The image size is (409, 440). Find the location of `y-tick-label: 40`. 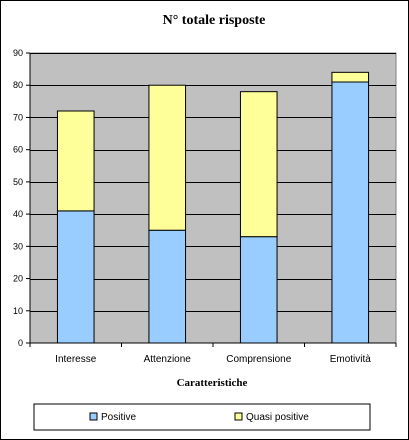

y-tick-label: 40 is located at coordinates (18, 214).